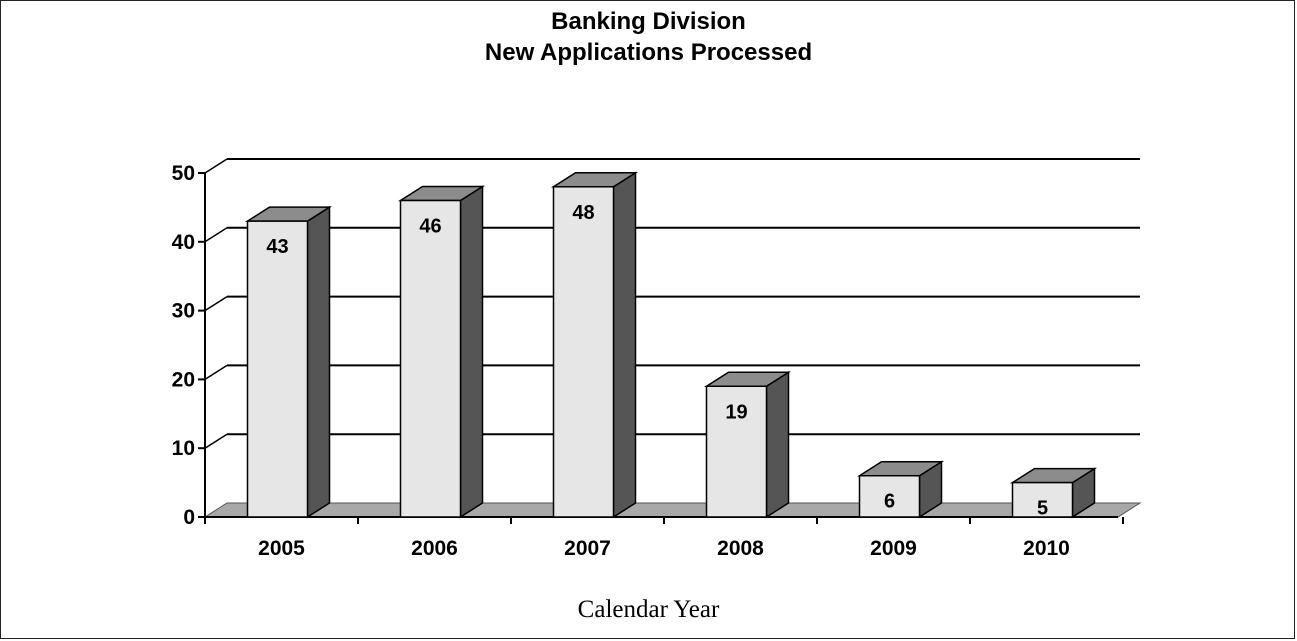 This screenshot has height=641, width=1297. I want to click on data-label: 43, so click(277, 247).